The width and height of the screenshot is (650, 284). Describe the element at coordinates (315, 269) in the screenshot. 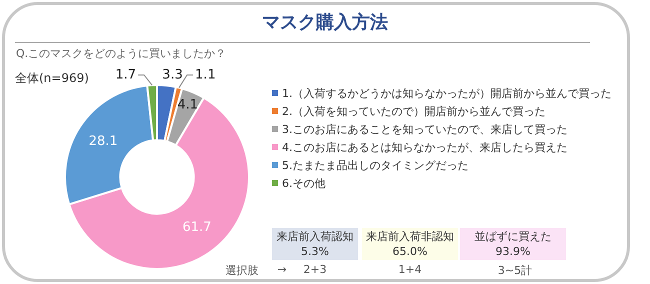

I see `text: 2+3` at that location.